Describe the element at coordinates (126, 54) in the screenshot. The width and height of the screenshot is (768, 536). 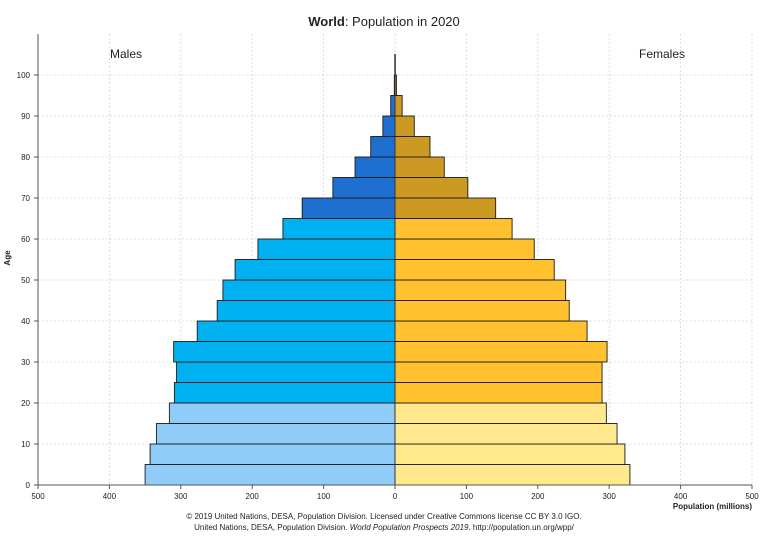
I see `males-label: Males` at that location.